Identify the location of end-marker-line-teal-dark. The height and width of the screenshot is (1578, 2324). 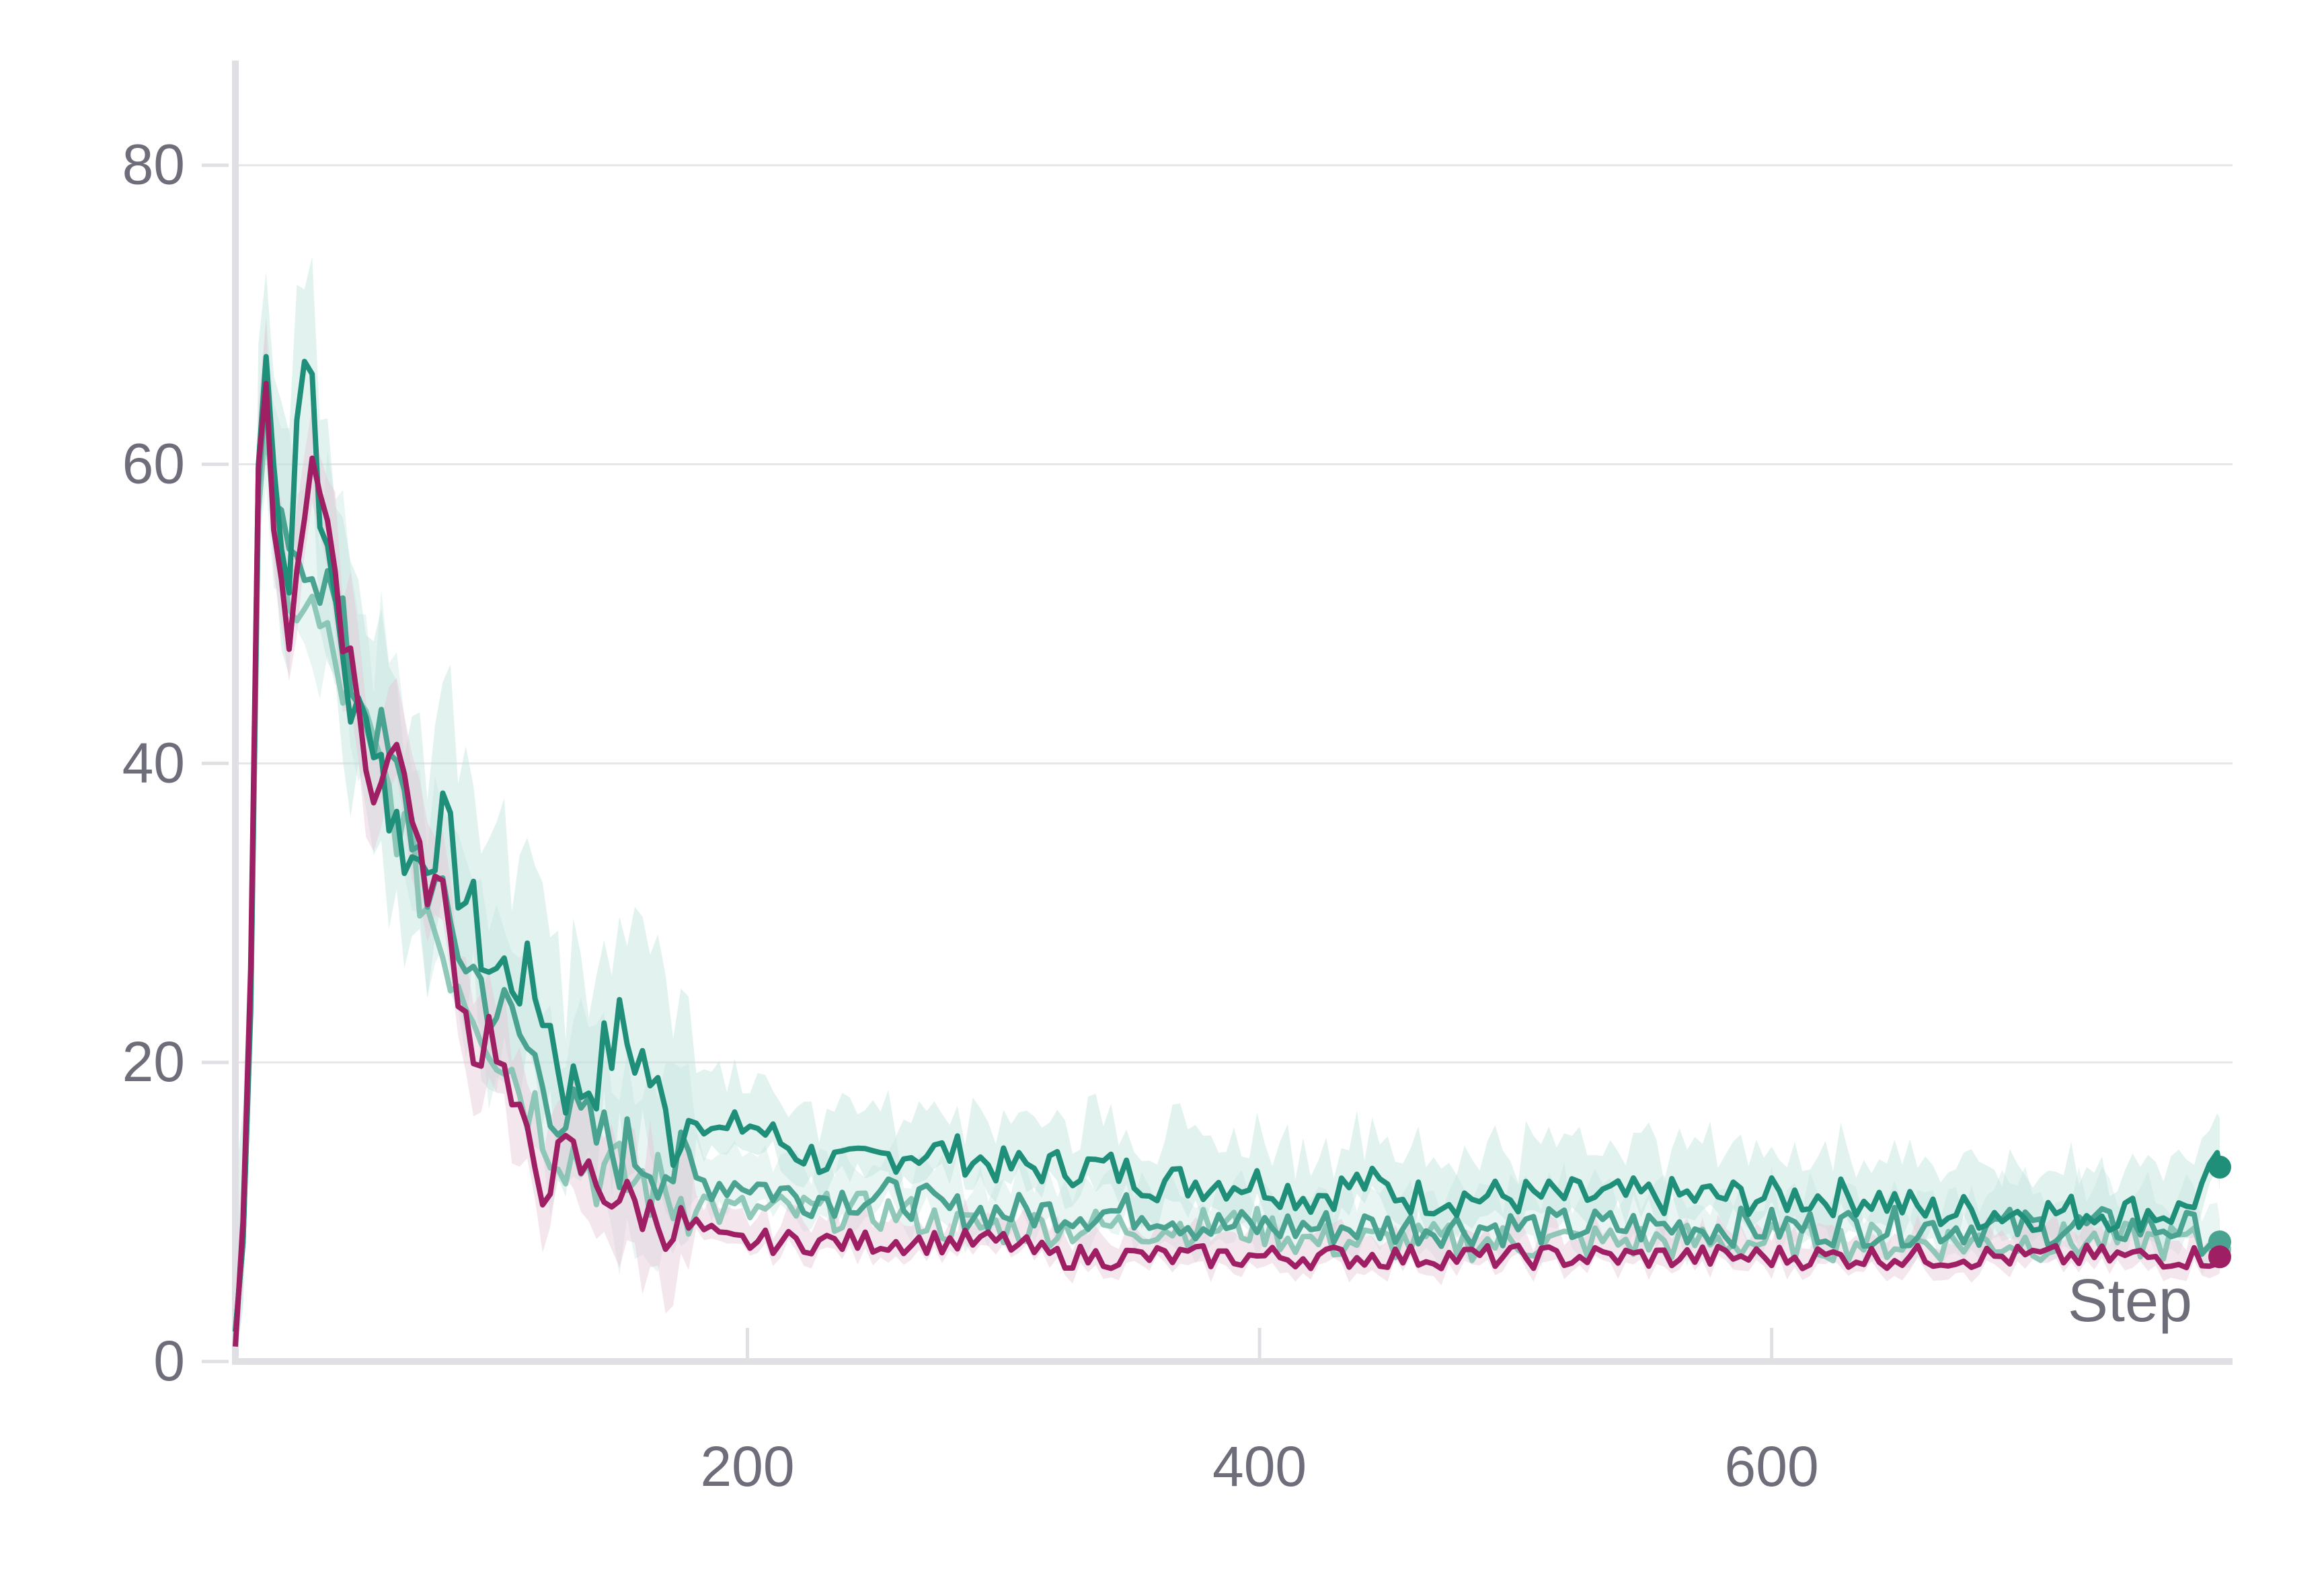
(2219, 1167).